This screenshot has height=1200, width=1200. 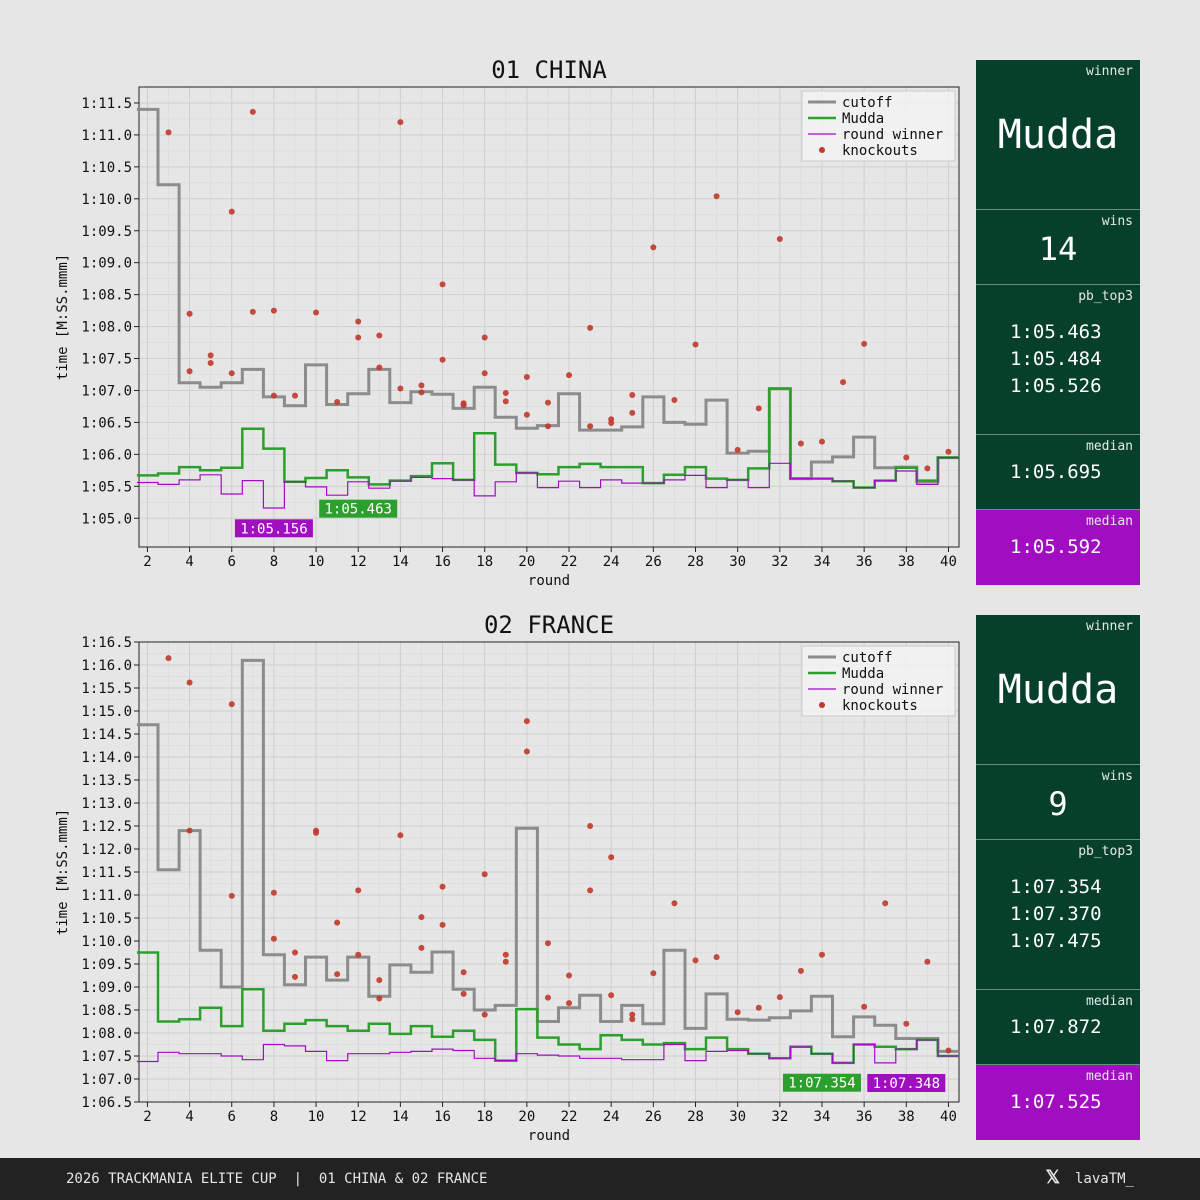 I want to click on y-tick-label: 1:16.0, so click(x=106, y=666).